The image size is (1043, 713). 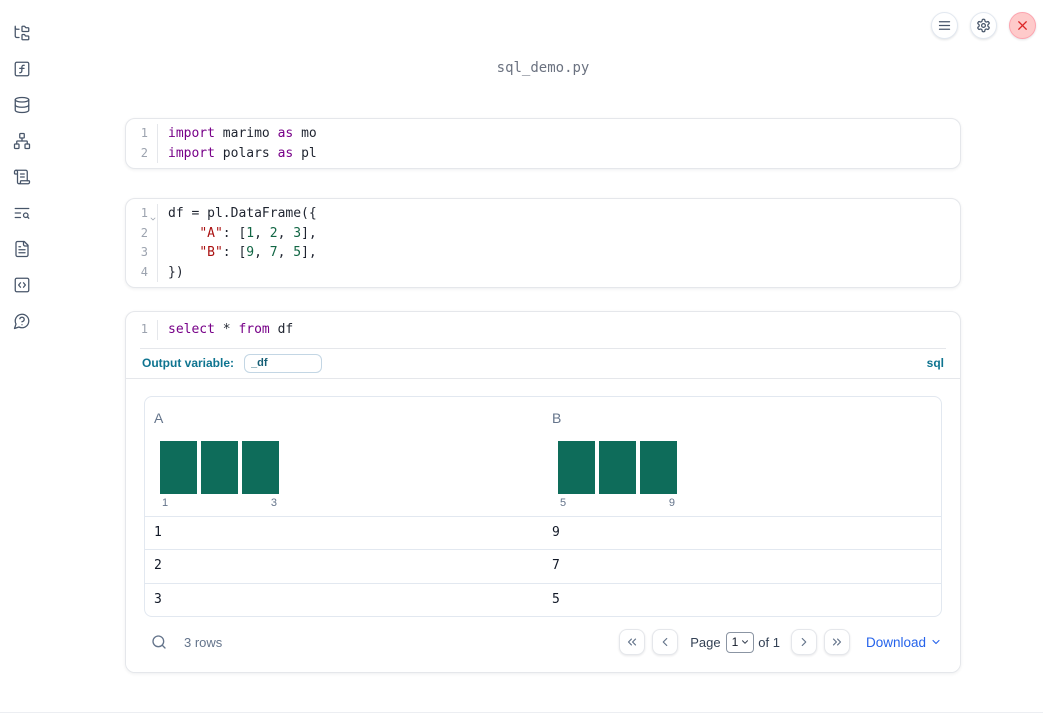 What do you see at coordinates (153, 215) in the screenshot?
I see `fold-chevron-icon` at bounding box center [153, 215].